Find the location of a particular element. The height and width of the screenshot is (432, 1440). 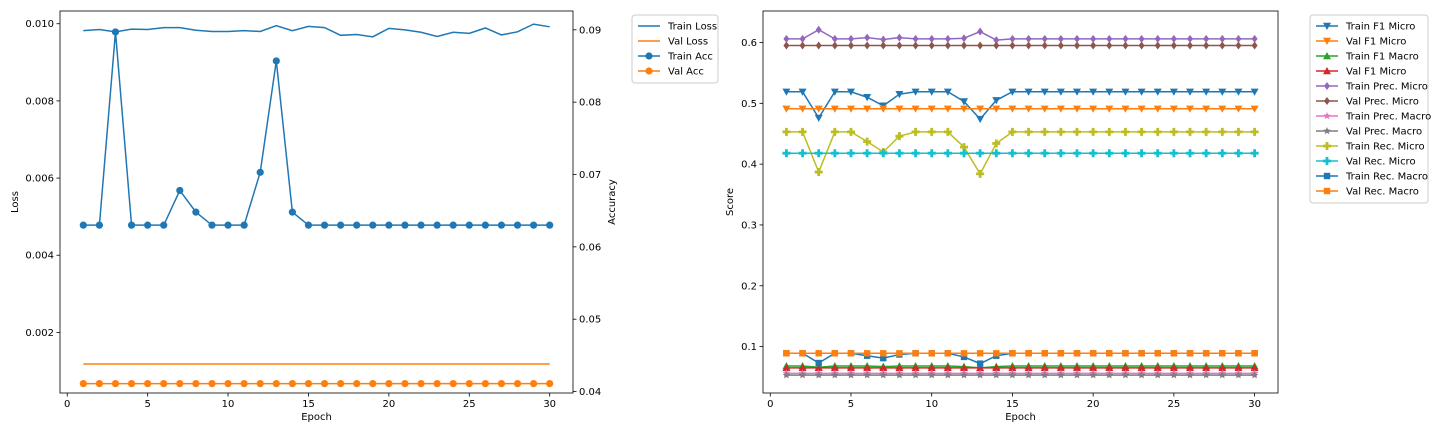

series-train-f1-micro is located at coordinates (1020, 106).